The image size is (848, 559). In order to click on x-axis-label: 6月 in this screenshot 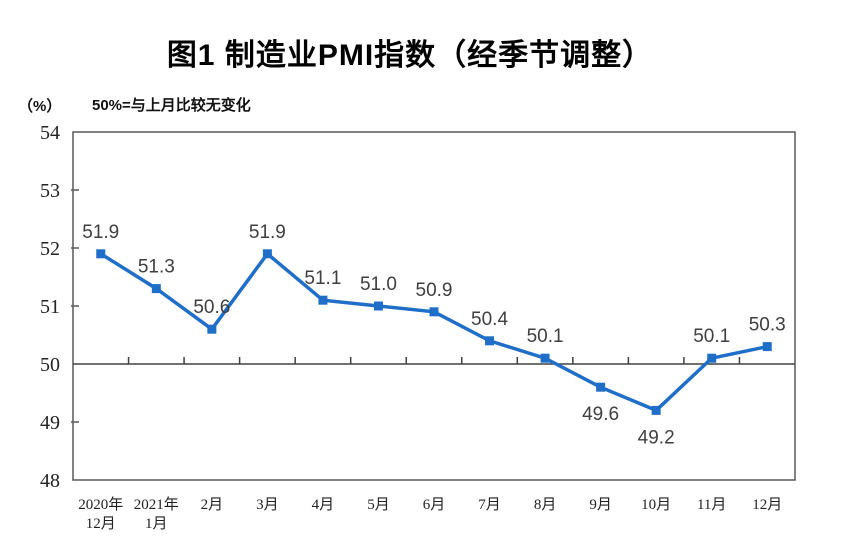, I will do `click(434, 505)`.